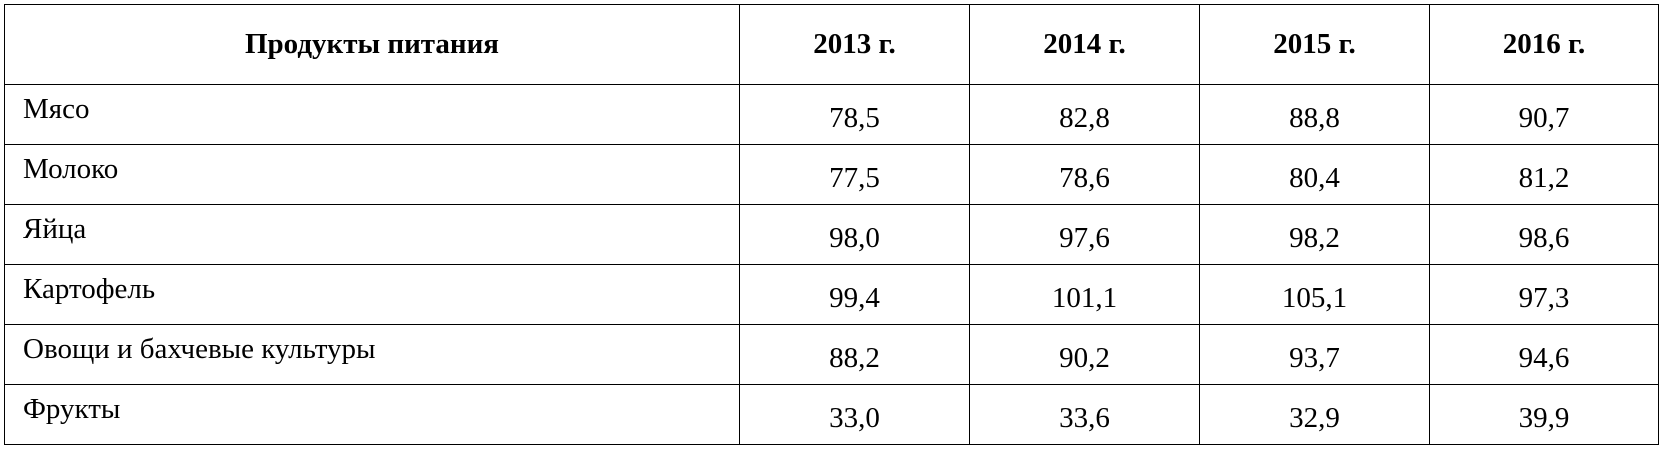 This screenshot has width=1662, height=452. What do you see at coordinates (854, 174) in the screenshot?
I see `value-cell: 77,5` at bounding box center [854, 174].